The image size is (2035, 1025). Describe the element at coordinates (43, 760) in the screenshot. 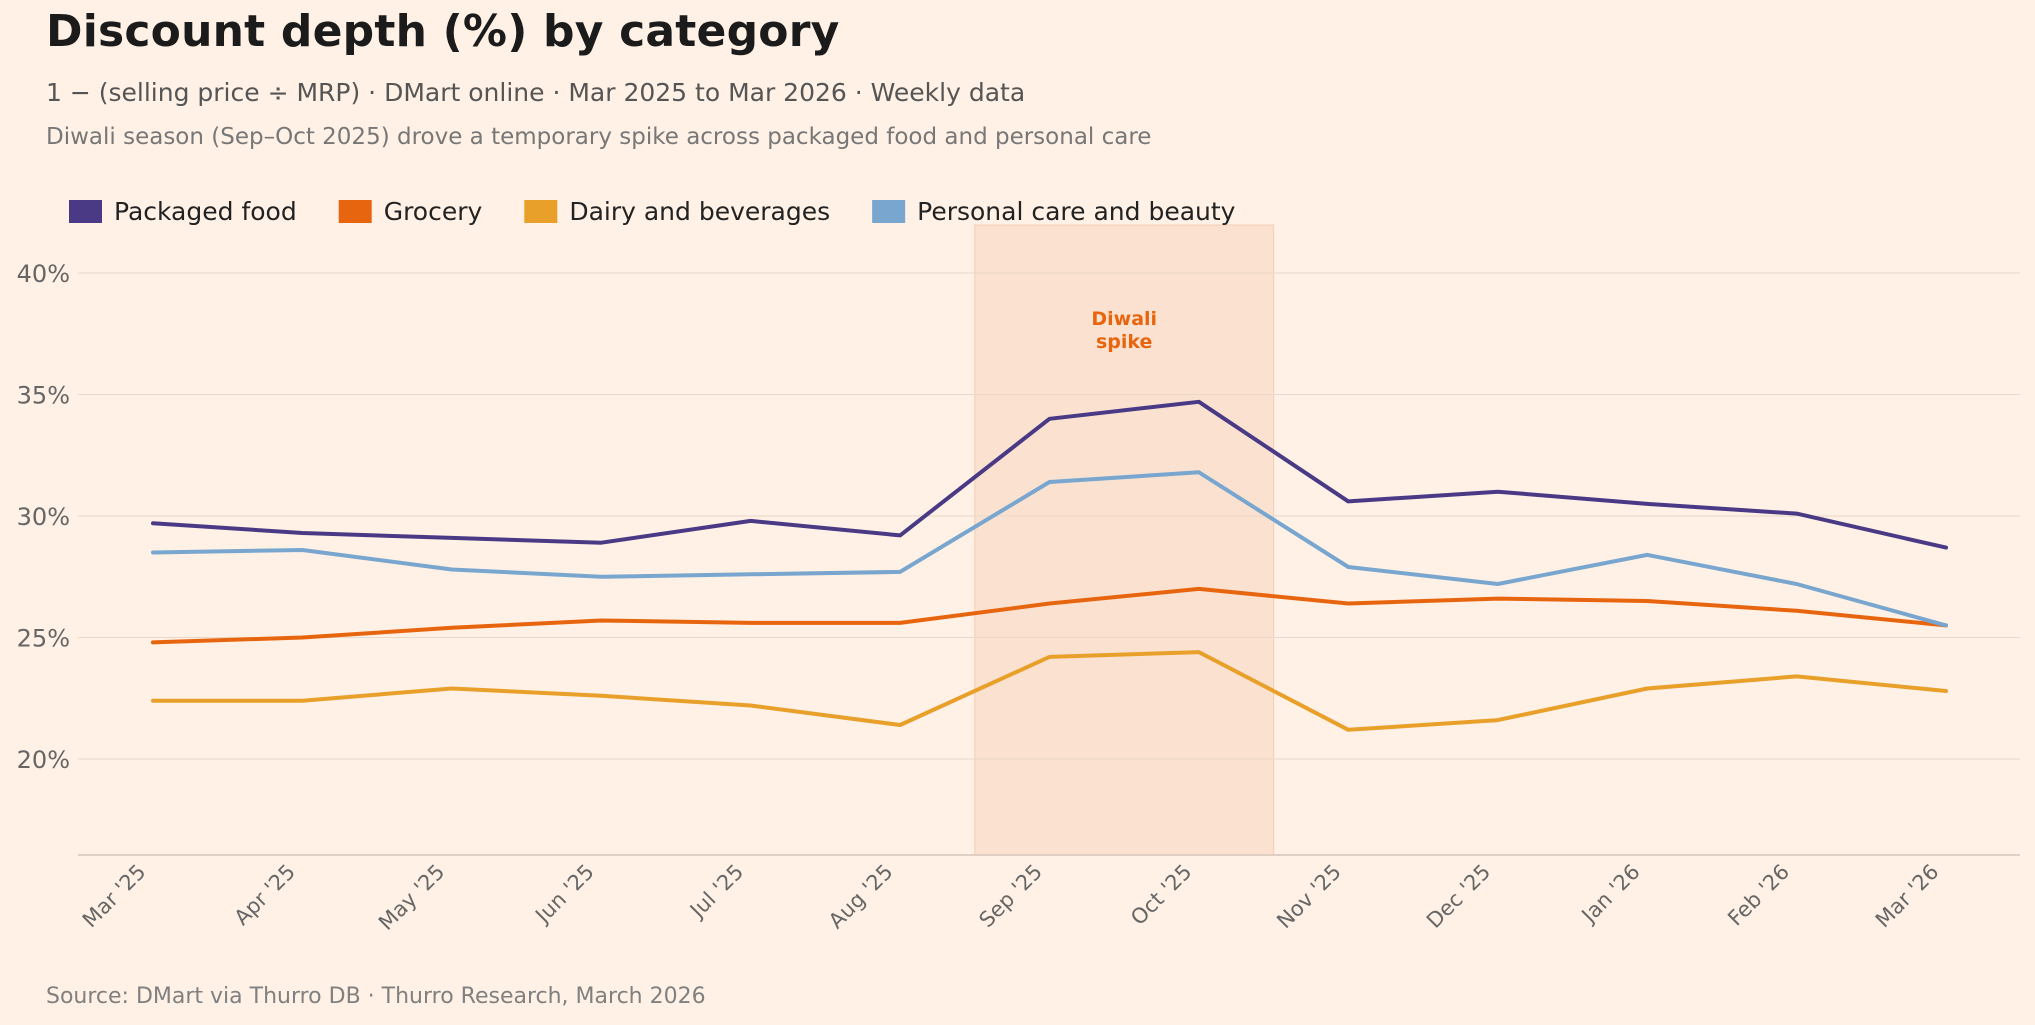

I see `y-tick-label: 20%` at that location.